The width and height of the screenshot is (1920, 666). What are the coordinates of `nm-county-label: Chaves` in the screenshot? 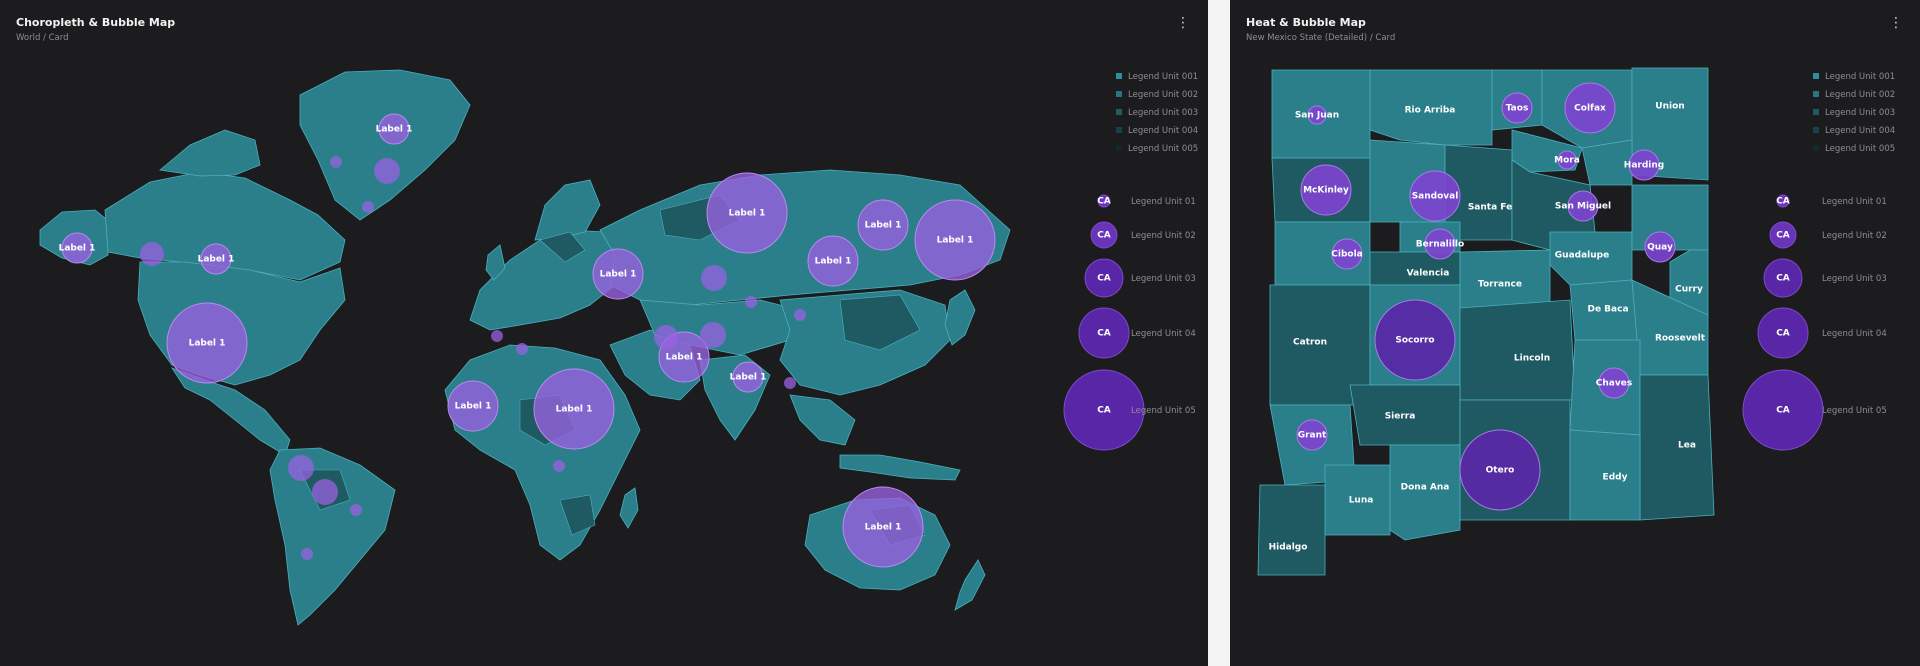 It's located at (1614, 384).